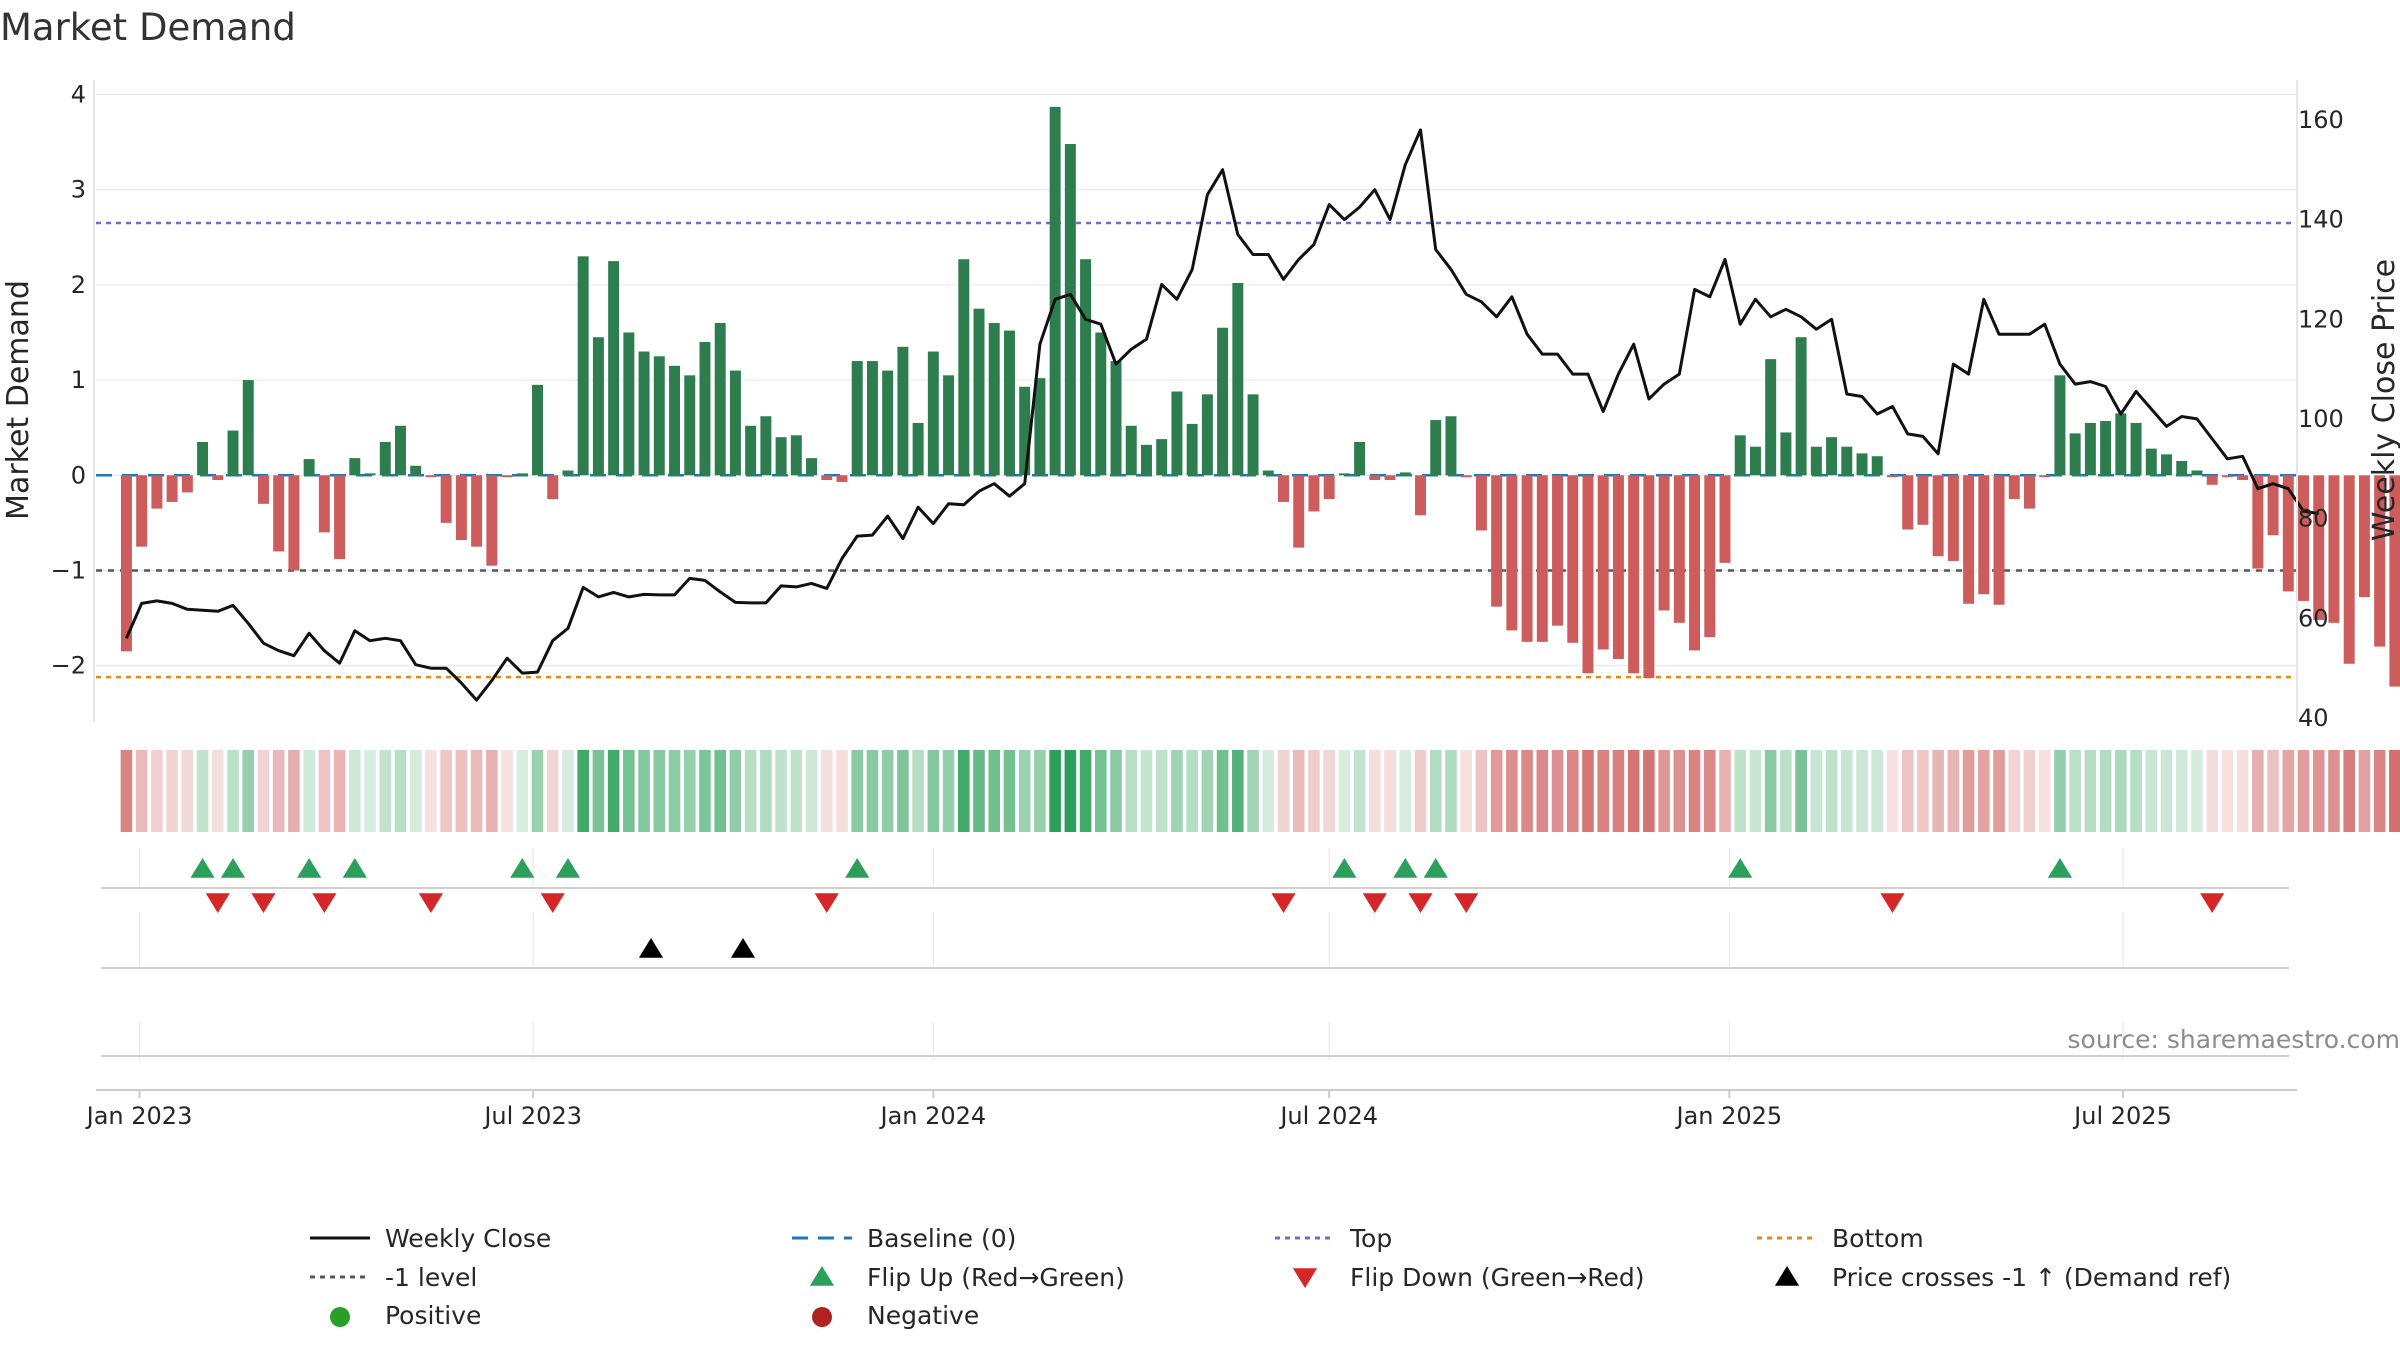 The height and width of the screenshot is (1350, 2400). Describe the element at coordinates (923, 1315) in the screenshot. I see `legend-negative-label: Negative` at that location.